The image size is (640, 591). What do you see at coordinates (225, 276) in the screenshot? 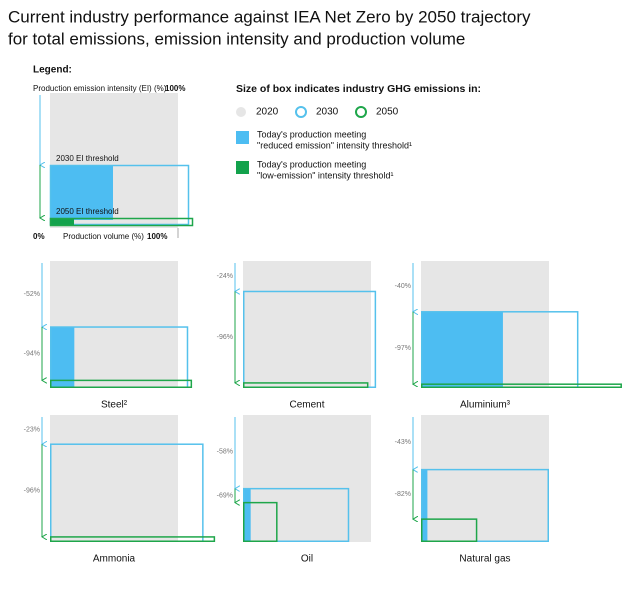
I see `ei-2030-label: -24%` at bounding box center [225, 276].